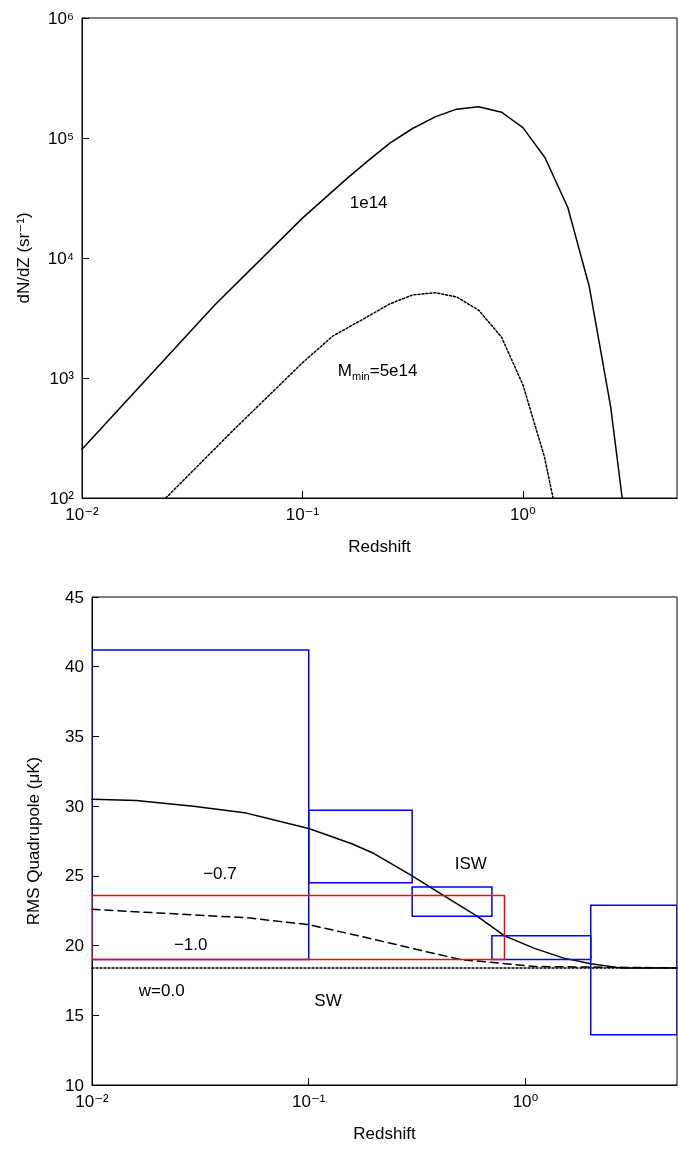 The height and width of the screenshot is (1158, 678). Describe the element at coordinates (74, 597) in the screenshot. I see `y-tick-label: 45` at that location.